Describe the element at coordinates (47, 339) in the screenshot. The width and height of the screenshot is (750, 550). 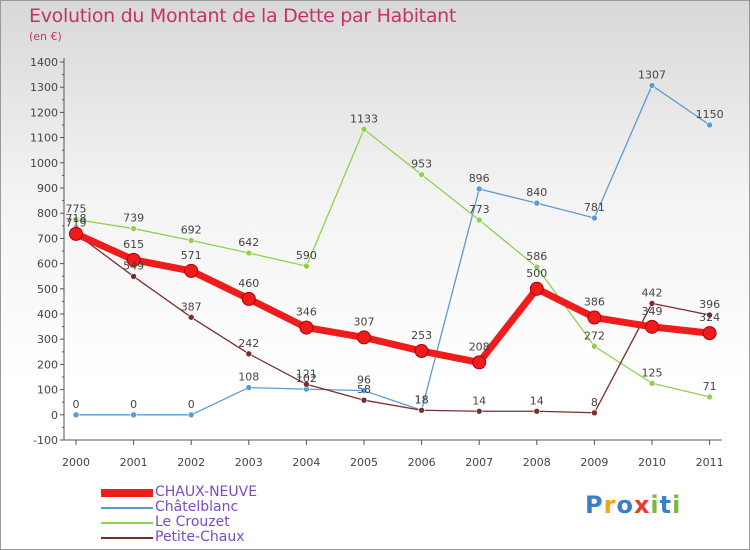
I see `y-tick-label: 300` at that location.